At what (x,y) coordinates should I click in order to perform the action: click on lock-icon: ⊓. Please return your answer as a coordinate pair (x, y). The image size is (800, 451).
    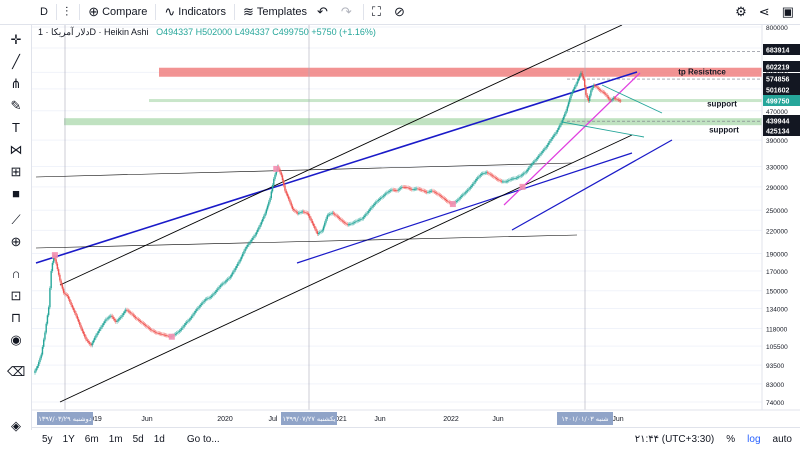
    Looking at the image, I should click on (16, 317).